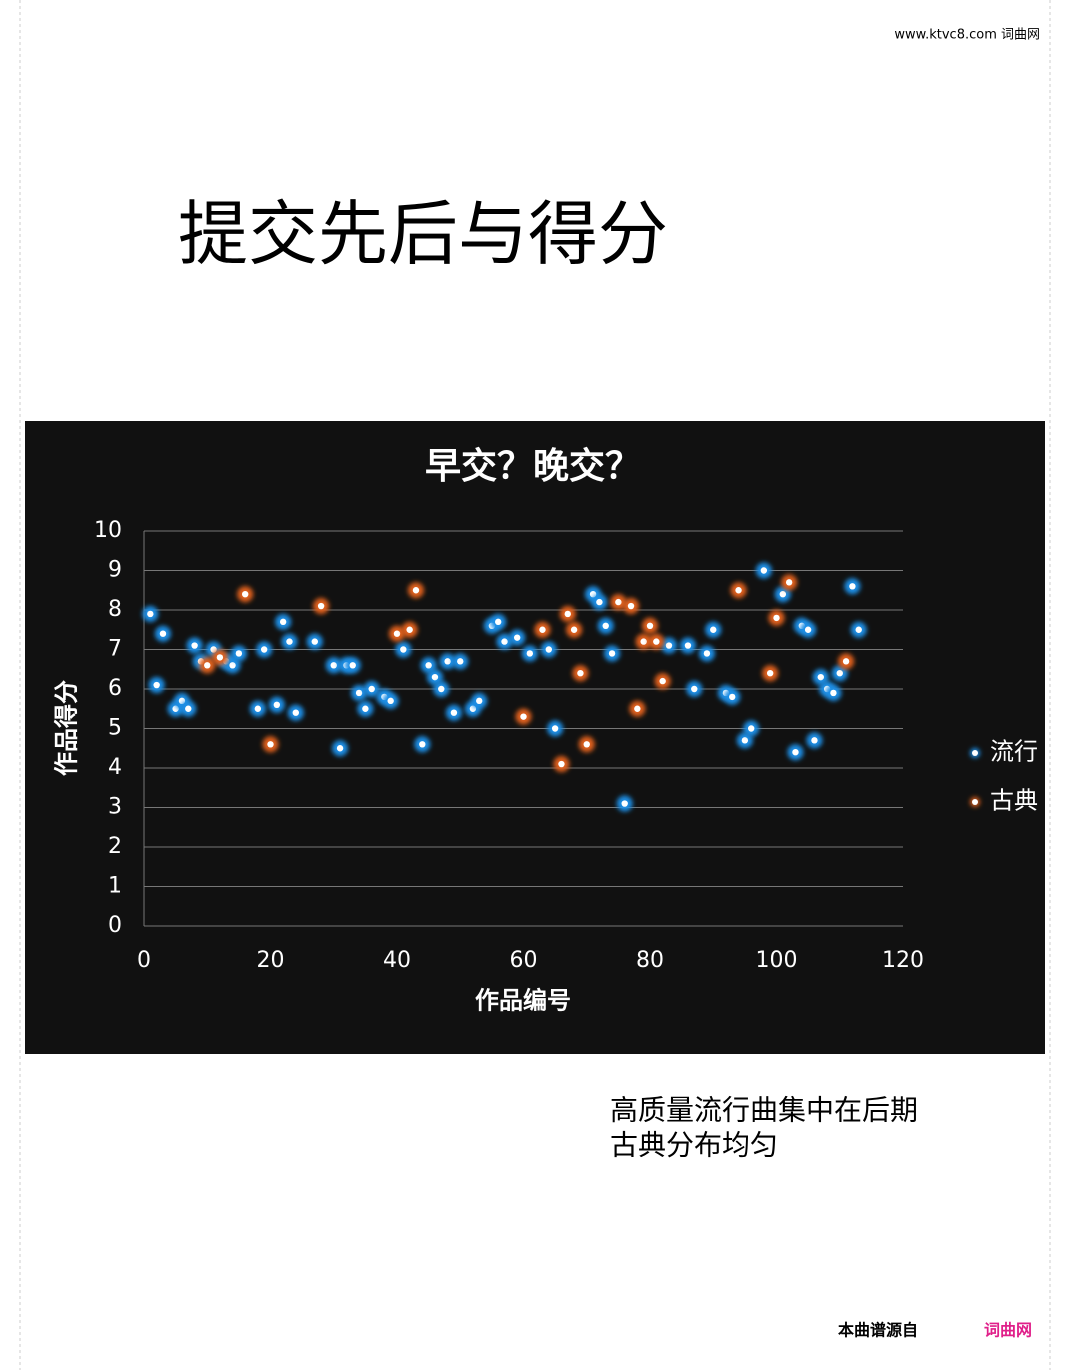 Image resolution: width=1070 pixels, height=1370 pixels. Describe the element at coordinates (764, 1110) in the screenshot. I see `note: 高质量流行曲集中在后期` at that location.